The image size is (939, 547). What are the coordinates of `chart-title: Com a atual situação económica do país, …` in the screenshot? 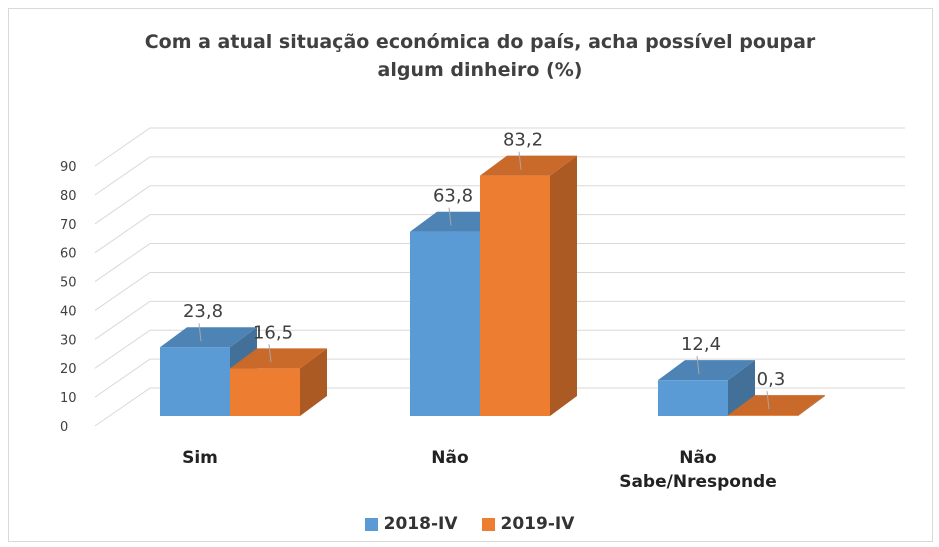 It's located at (480, 56).